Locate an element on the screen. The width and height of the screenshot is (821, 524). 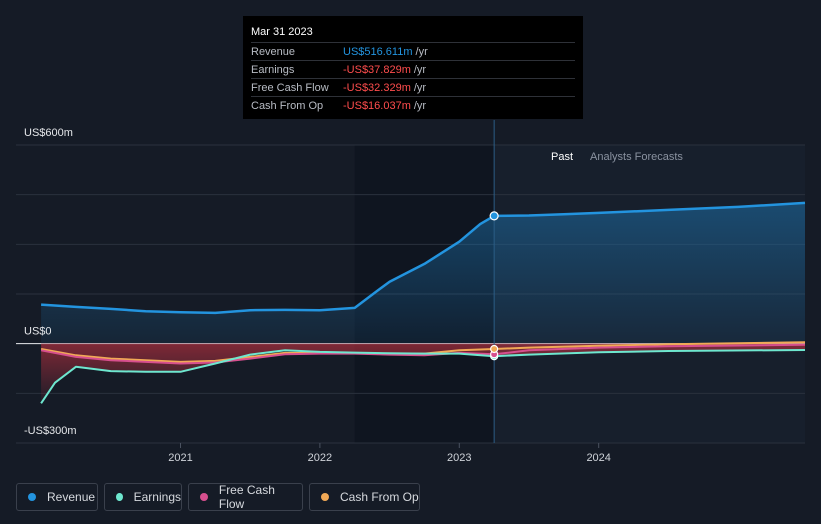
x-tick-label: 2024 is located at coordinates (598, 458).